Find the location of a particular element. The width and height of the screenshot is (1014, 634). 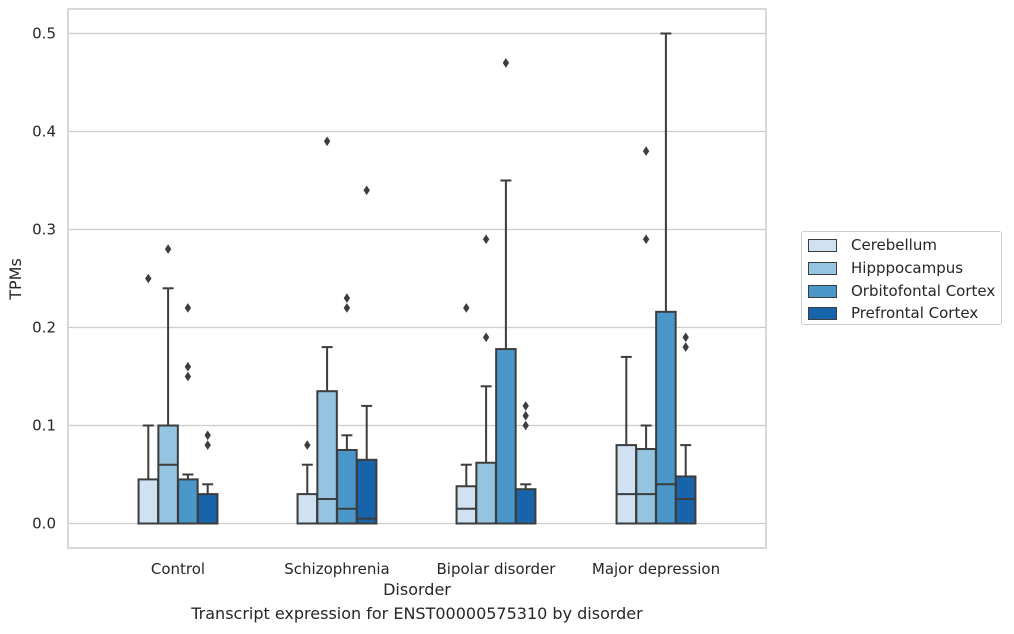

x-tick-label-bipolar-disorder: Bipolar disorder is located at coordinates (497, 569).